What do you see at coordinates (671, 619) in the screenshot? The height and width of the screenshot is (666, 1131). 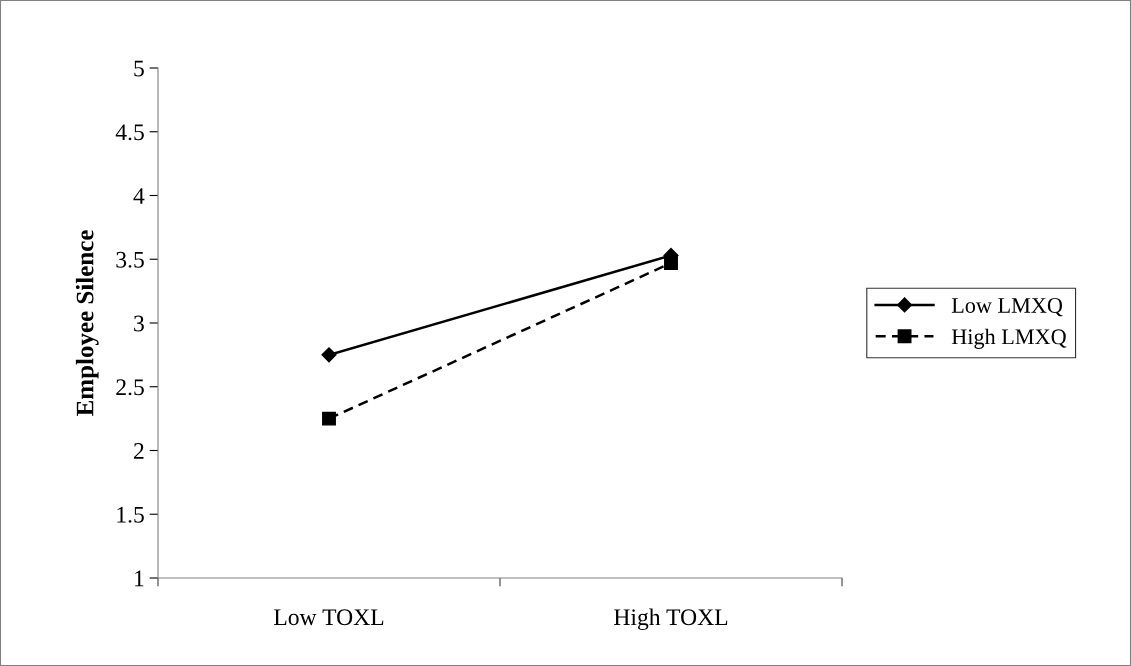 I see `x-tick-label: High TOXL` at bounding box center [671, 619].